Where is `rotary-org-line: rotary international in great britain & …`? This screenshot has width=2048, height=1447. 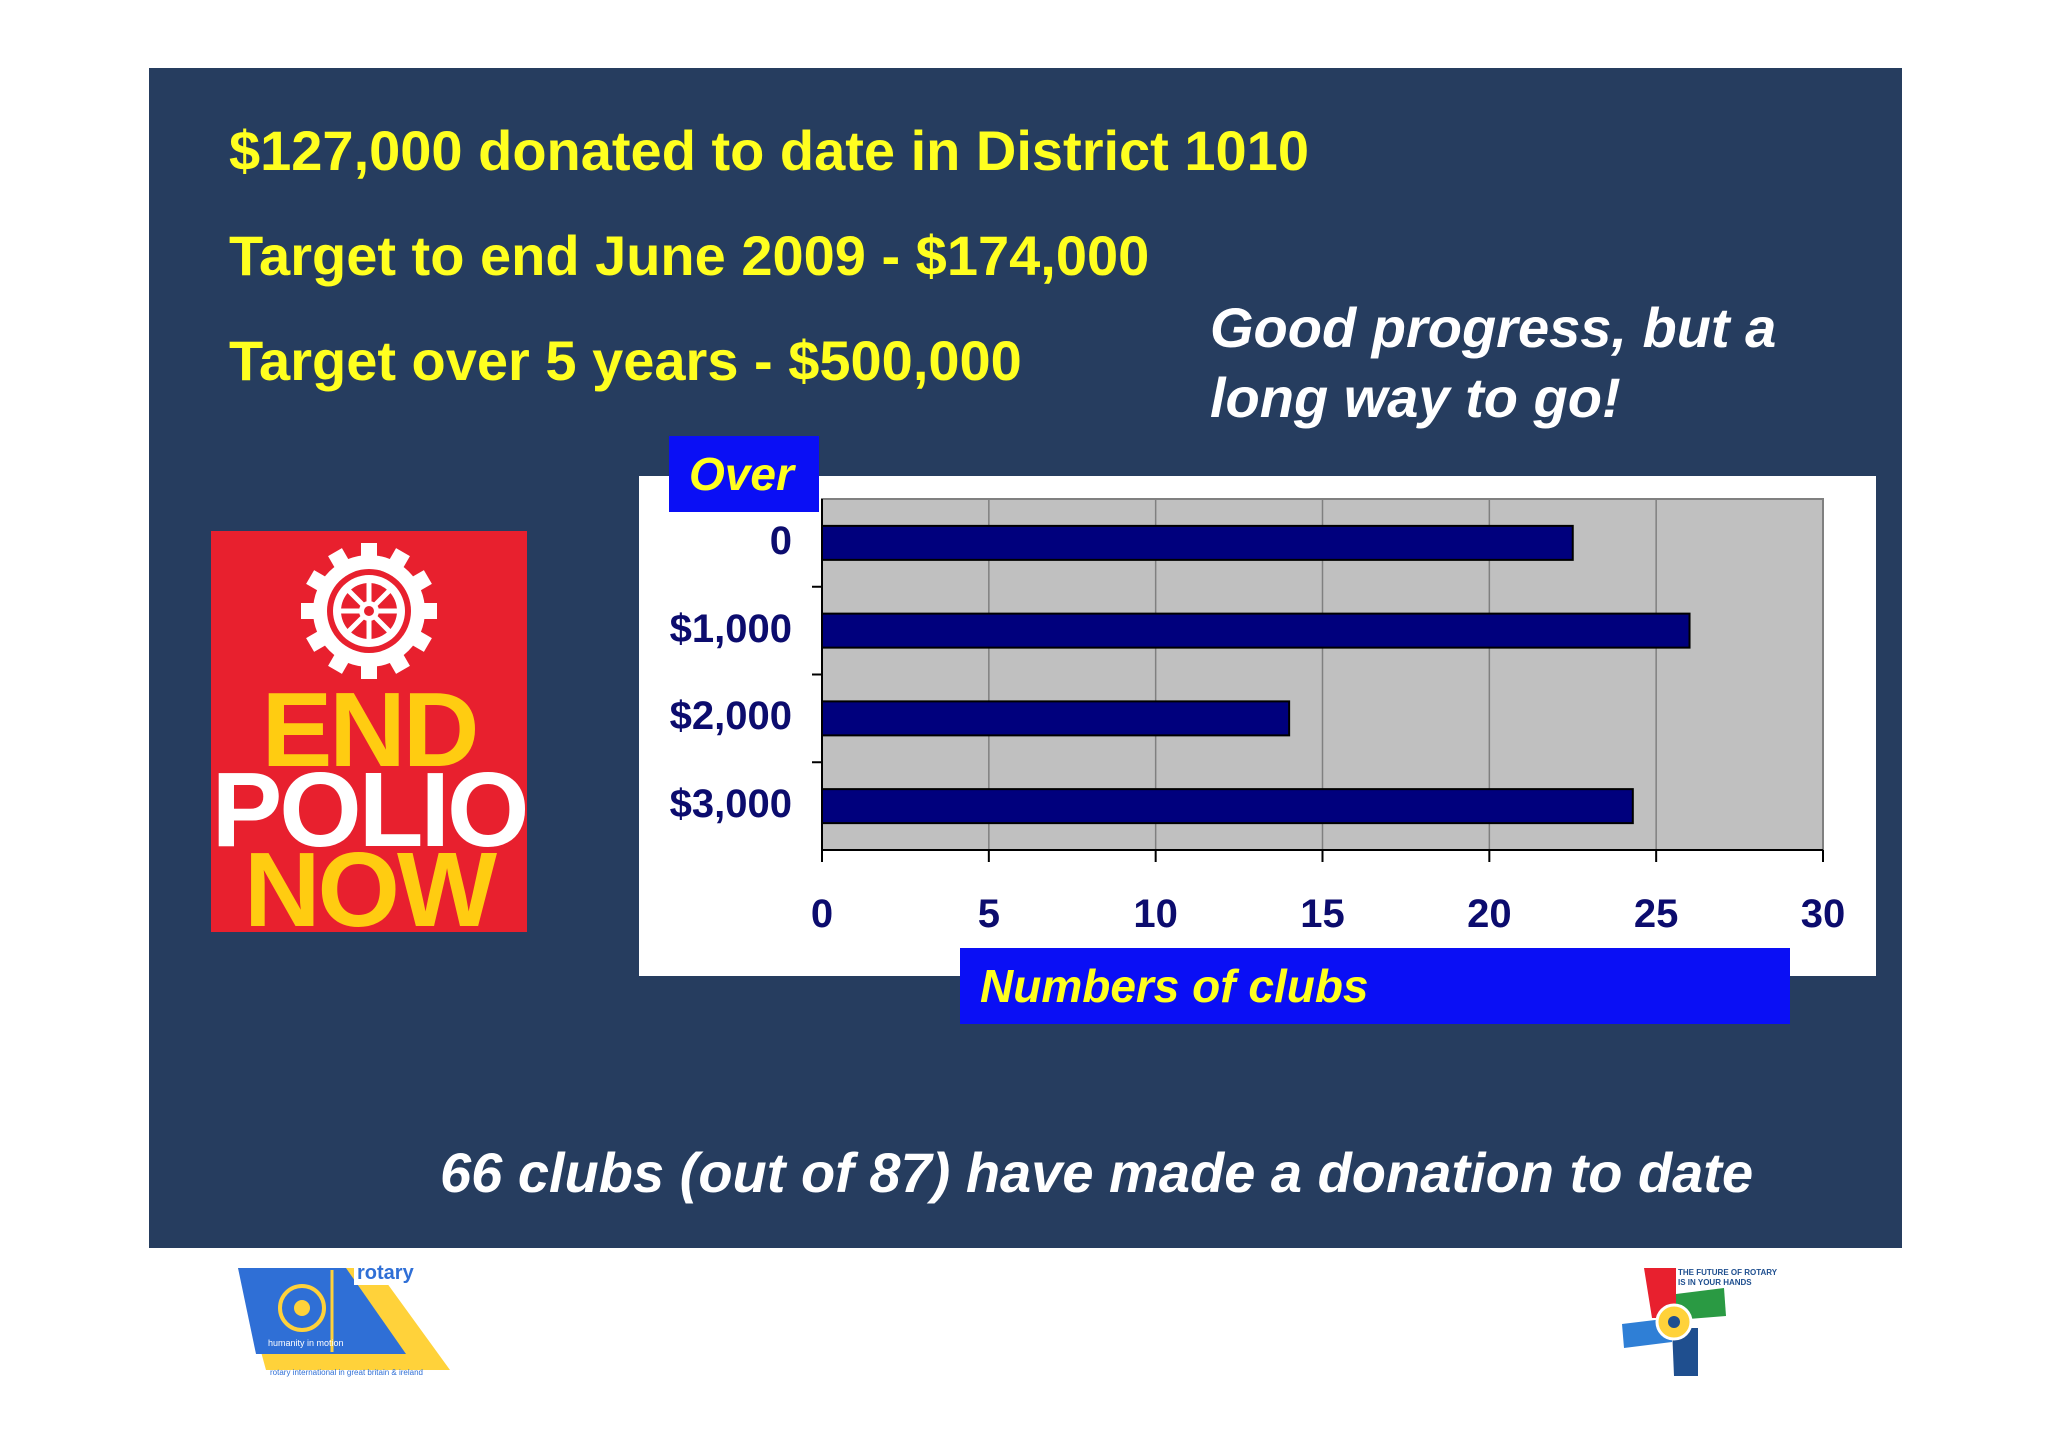
rotary-org-line: rotary international in great britain & … is located at coordinates (346, 1372).